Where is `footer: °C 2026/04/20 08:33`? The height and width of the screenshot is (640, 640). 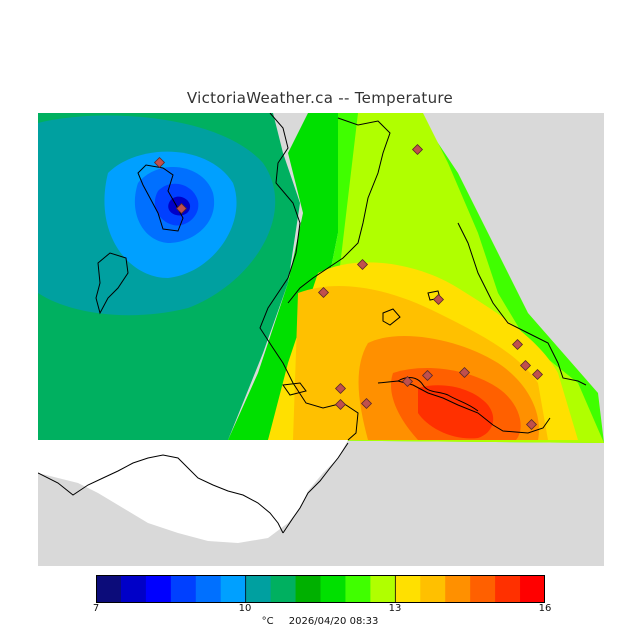
footer: °C 2026/04/20 08:33 is located at coordinates (320, 621).